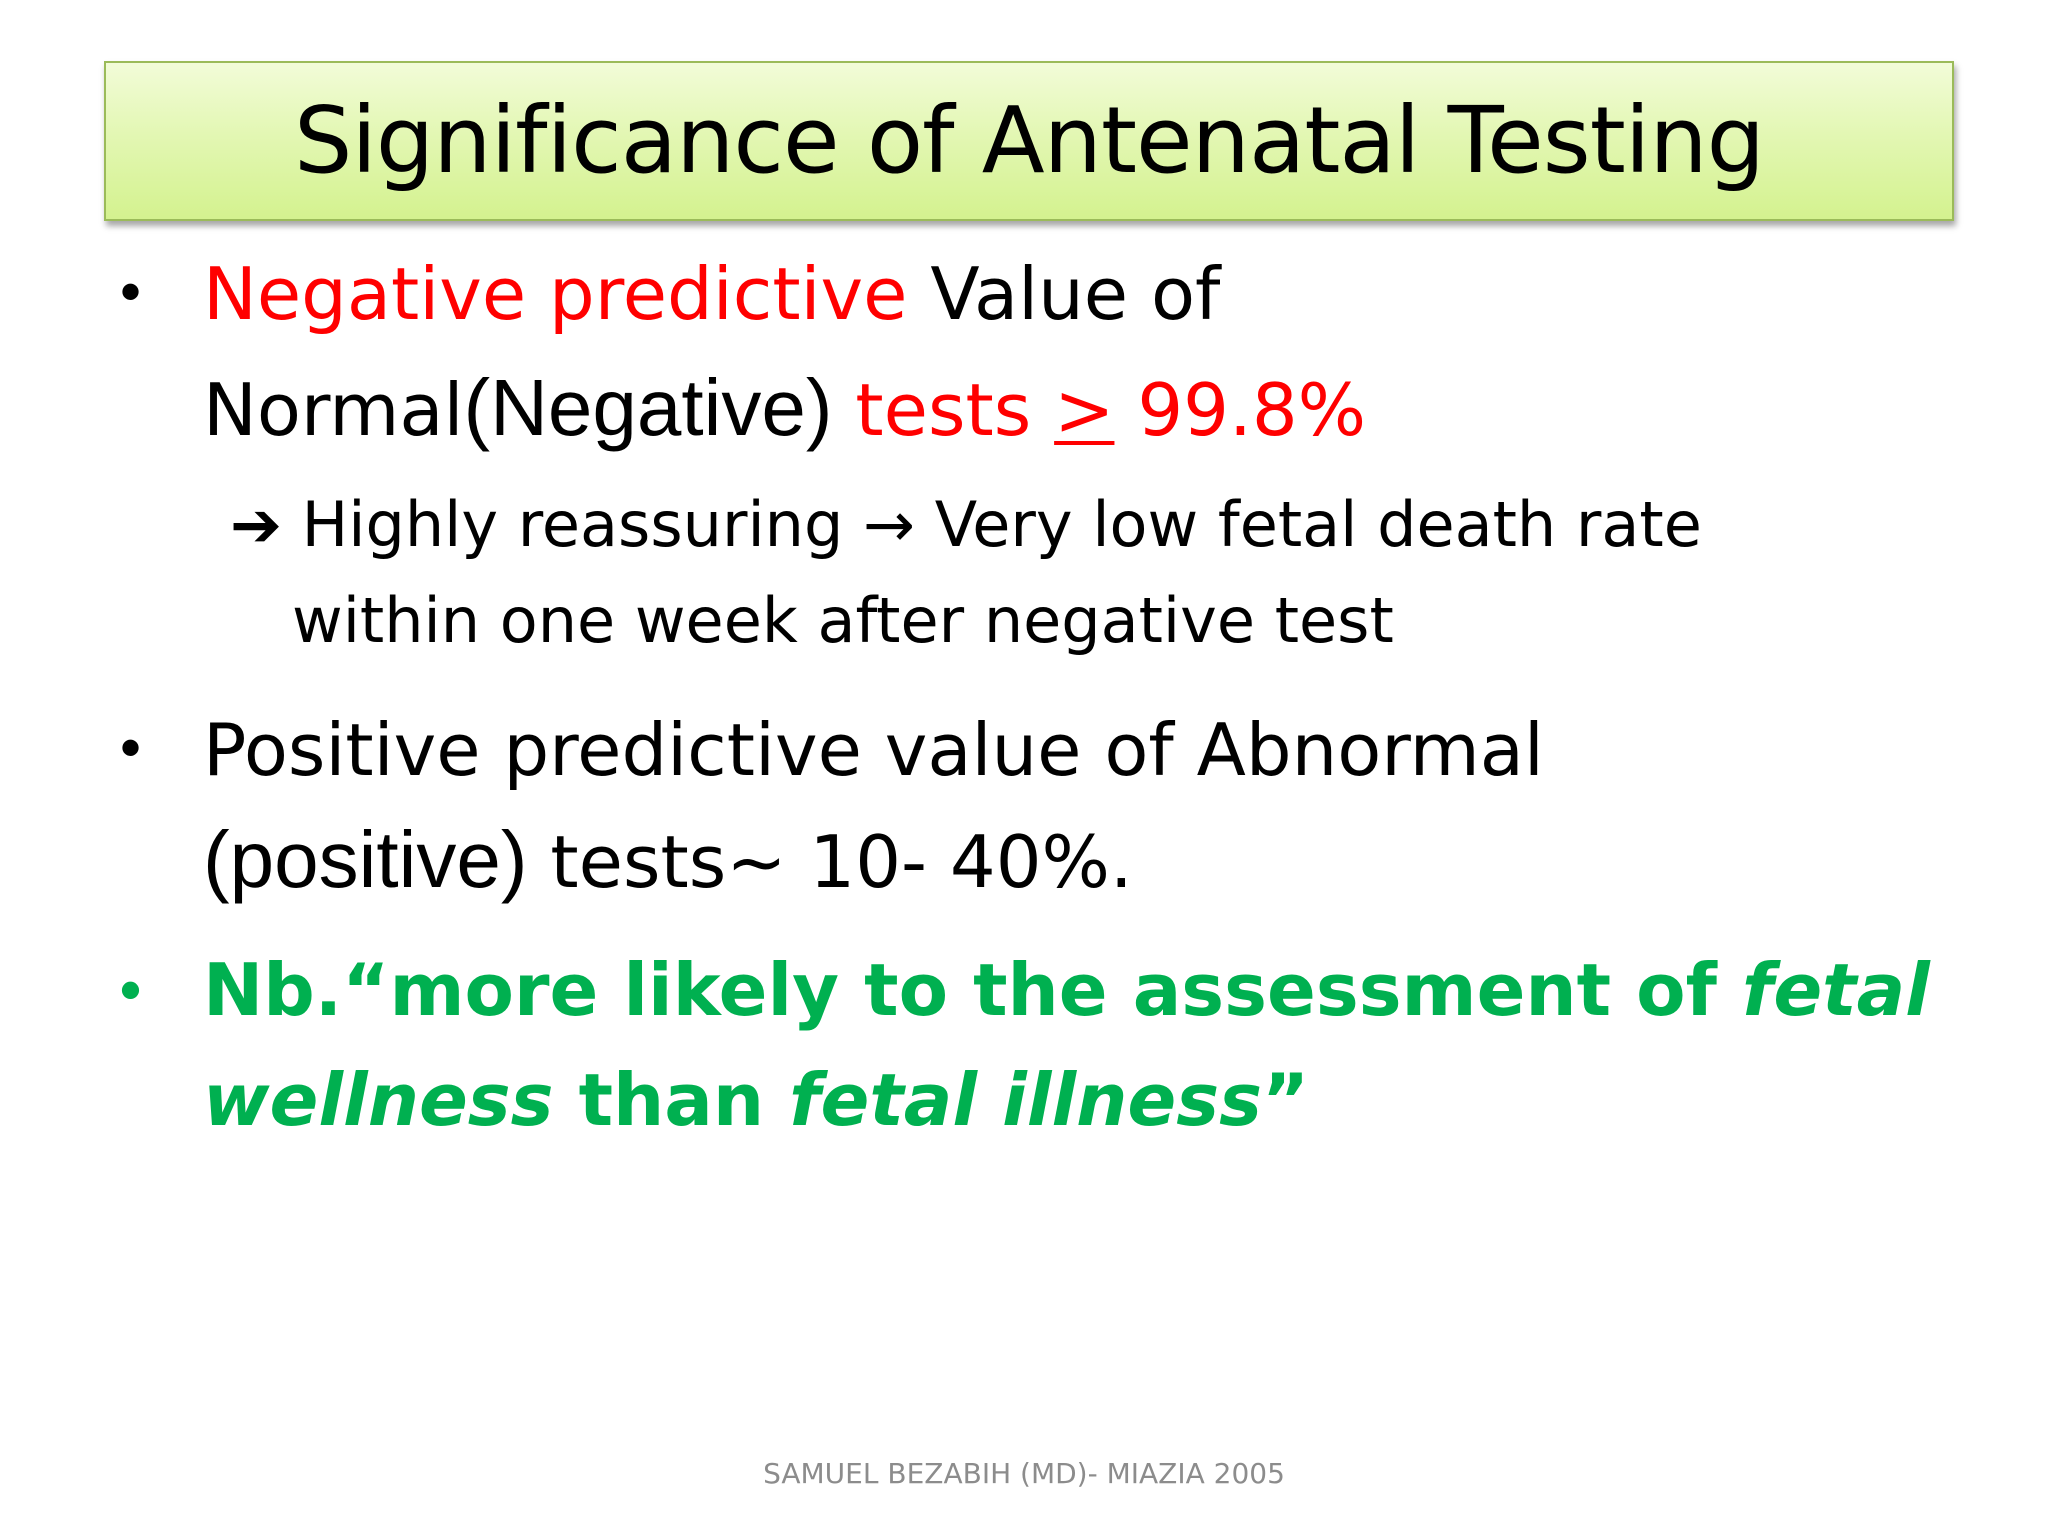  Describe the element at coordinates (365, 859) in the screenshot. I see `positive-paren-text: (positive)` at that location.